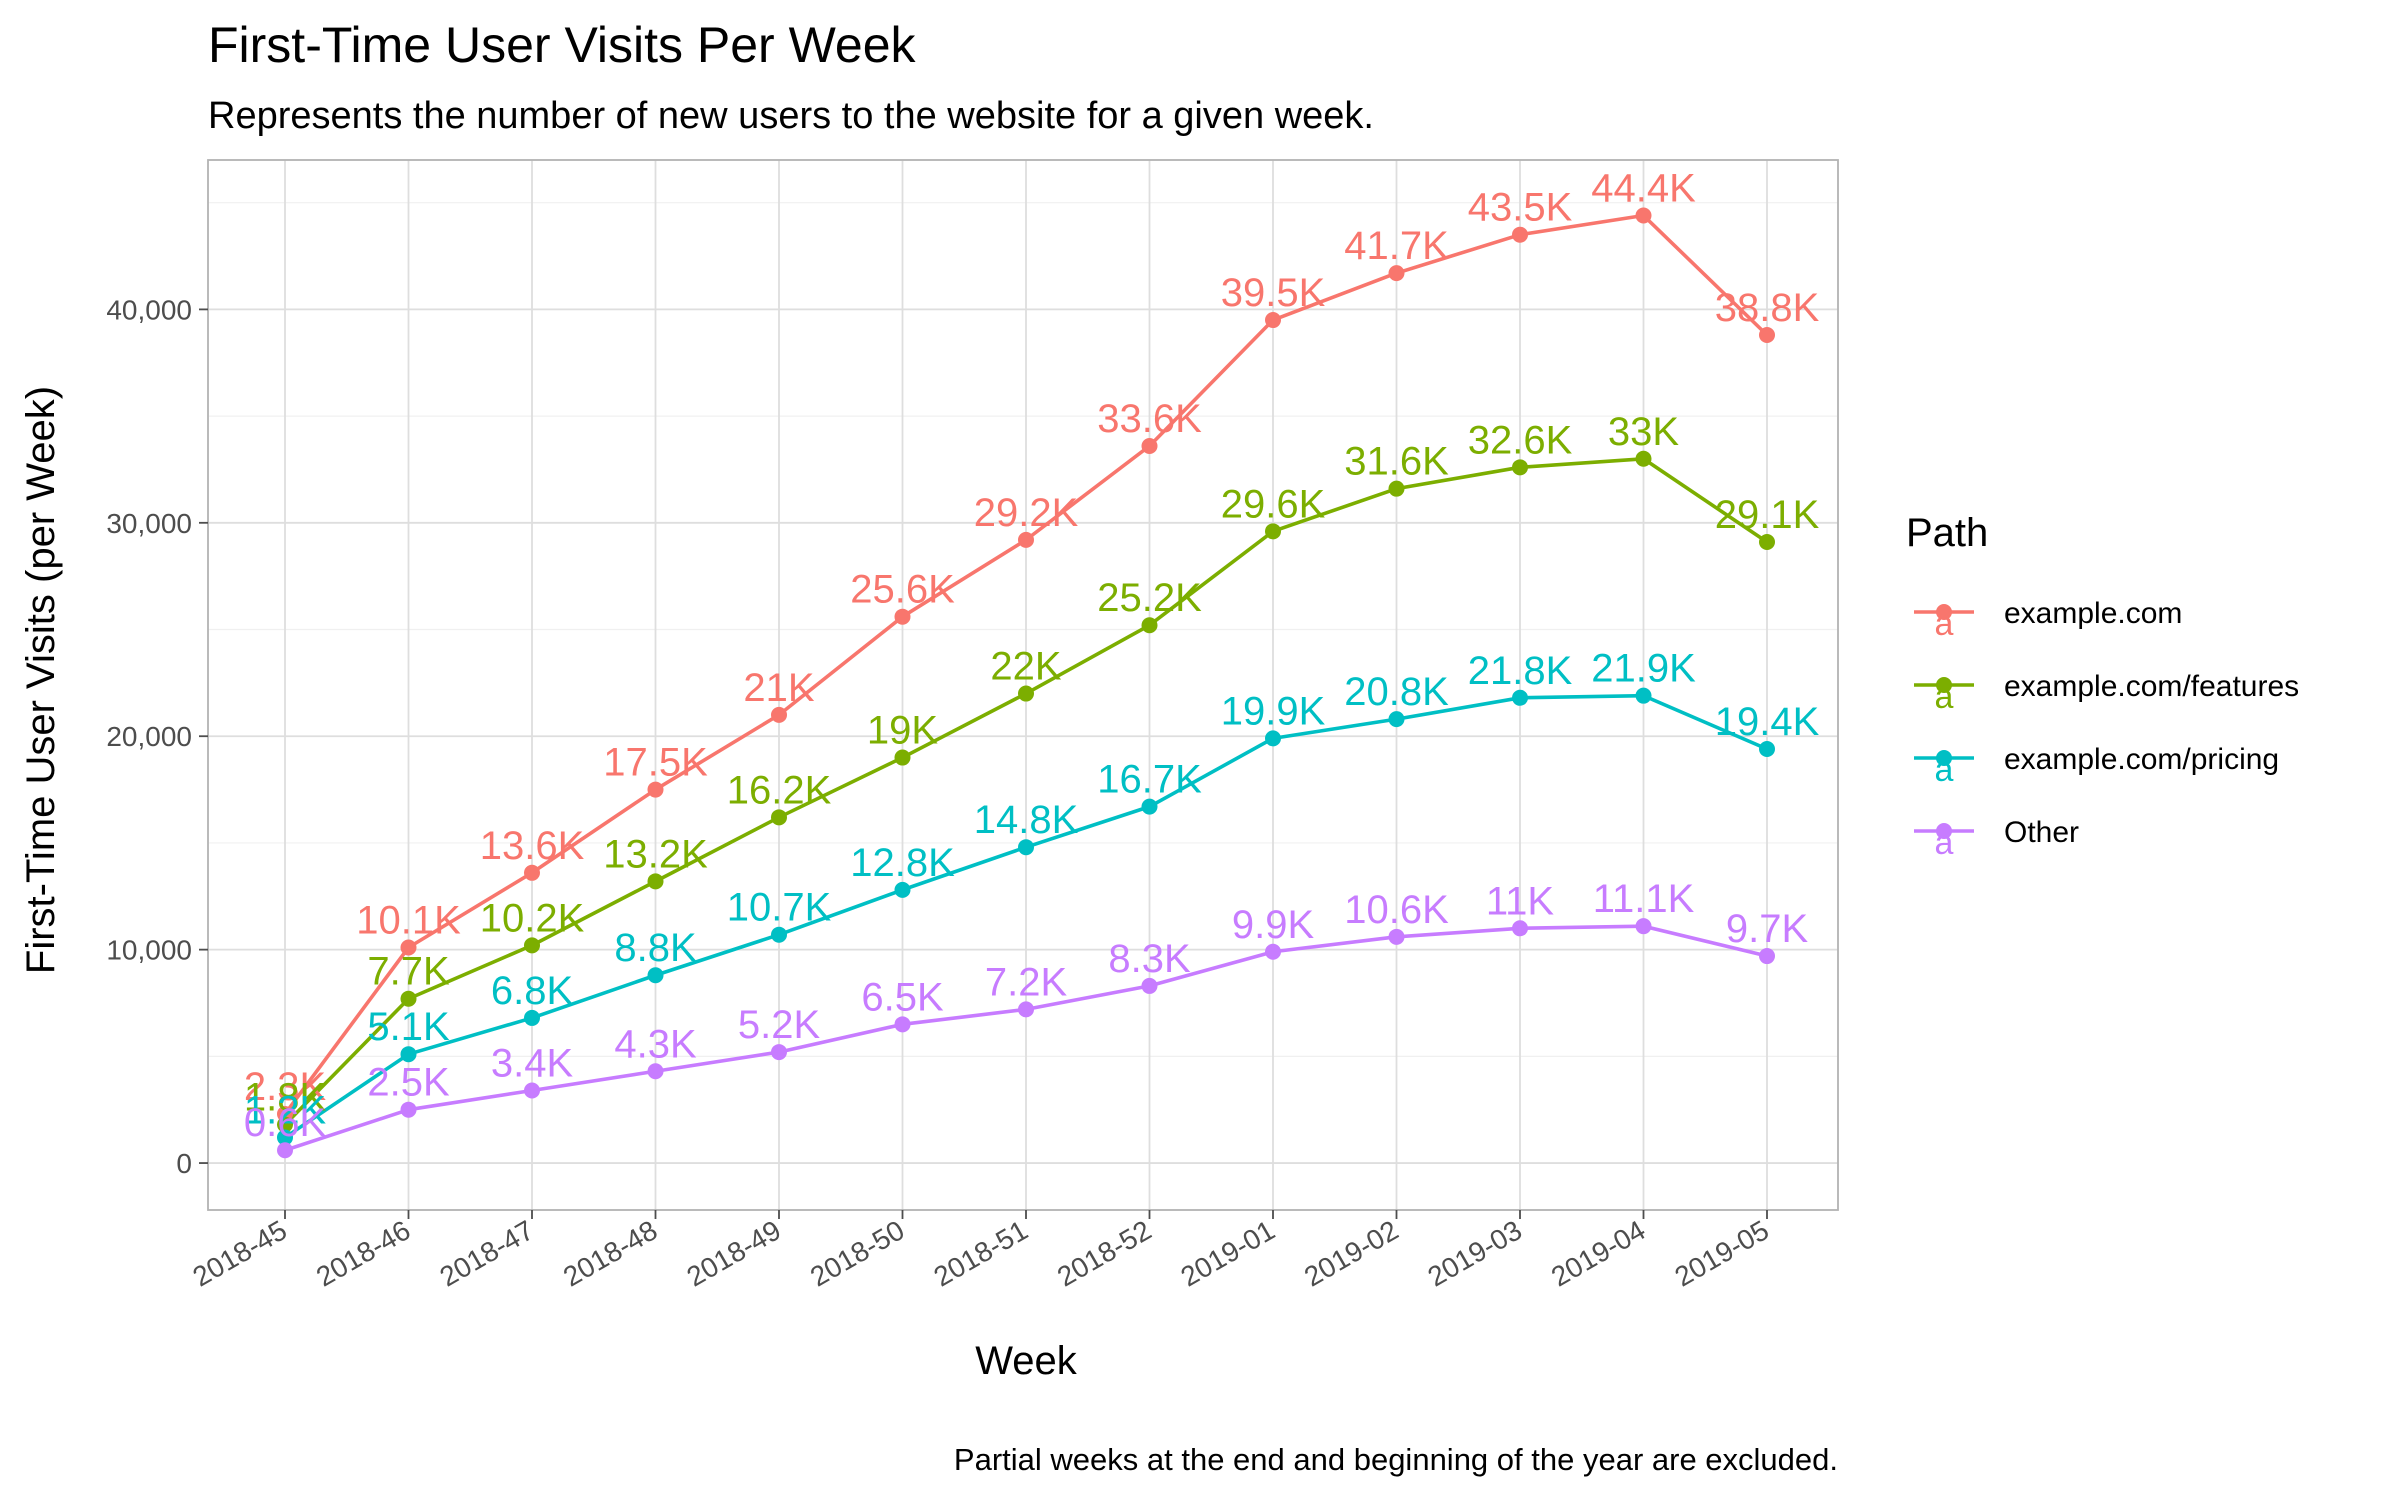 This screenshot has height=1500, width=2400. Describe the element at coordinates (149, 523) in the screenshot. I see `y-tick-label: 30,000` at that location.